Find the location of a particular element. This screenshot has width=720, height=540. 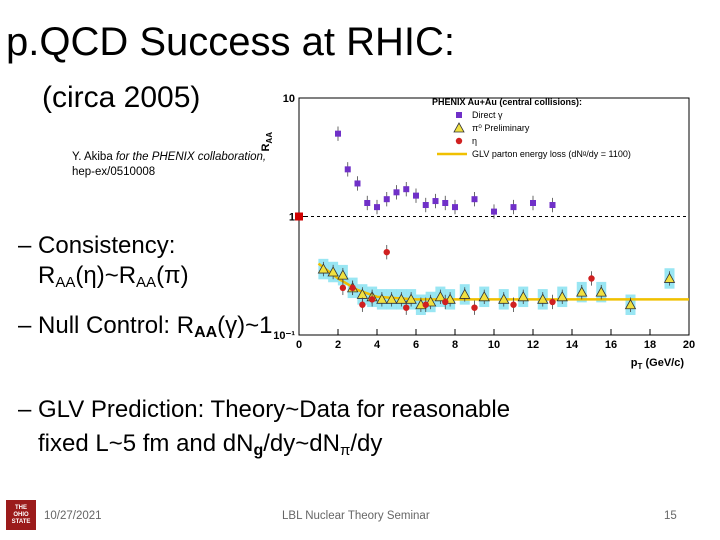

legend-swatch-eta is located at coordinates (459, 141).